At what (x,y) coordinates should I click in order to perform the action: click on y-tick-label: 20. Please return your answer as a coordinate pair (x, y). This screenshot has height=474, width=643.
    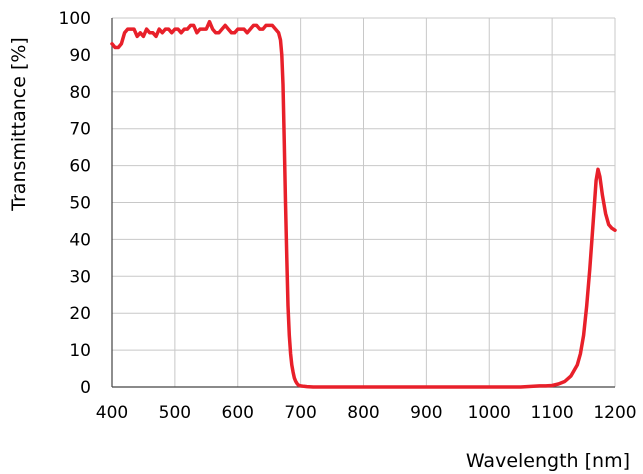
    Looking at the image, I should click on (80, 314).